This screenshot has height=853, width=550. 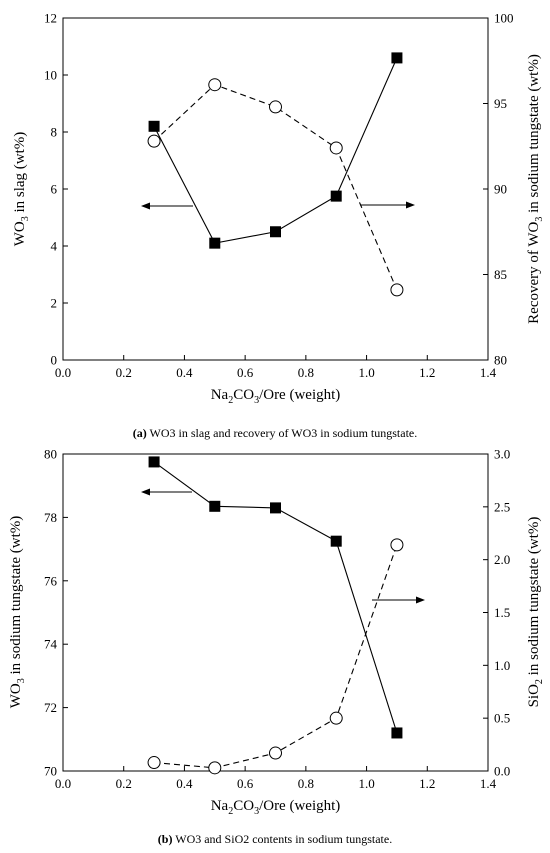 I want to click on chart-b-left-tick-label: 72, so click(x=50, y=707).